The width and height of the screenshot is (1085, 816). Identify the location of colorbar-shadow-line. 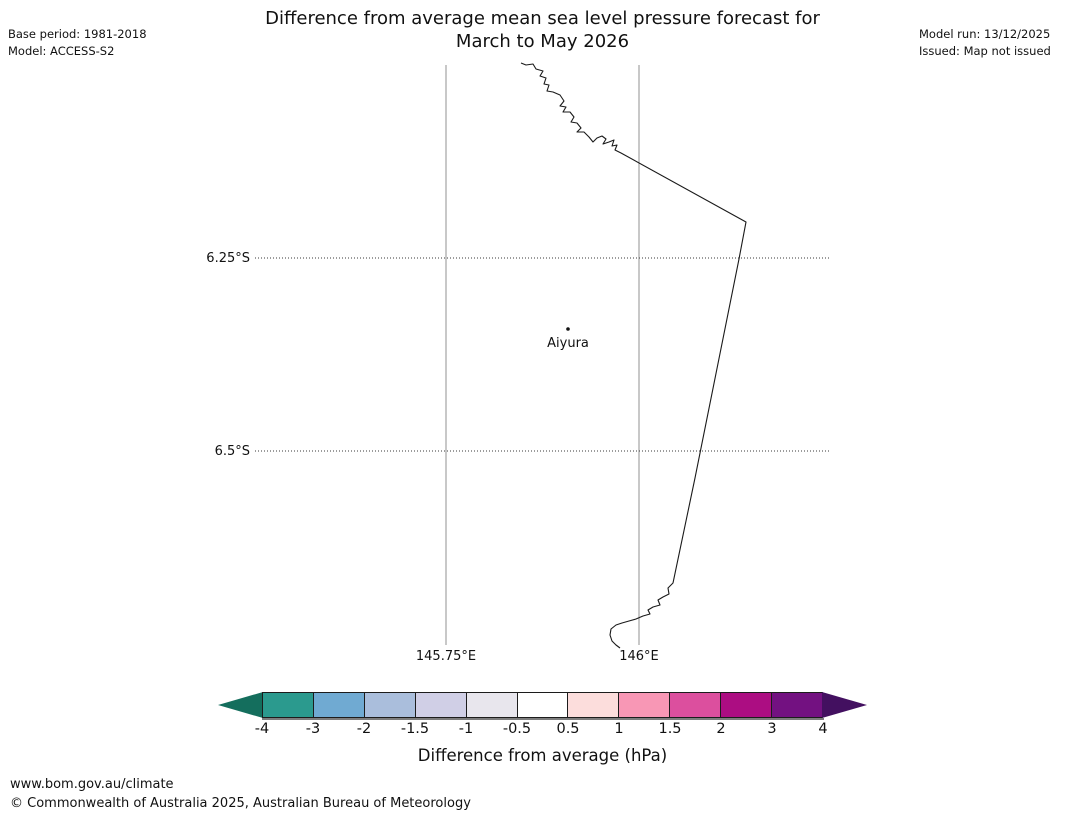
(543, 719).